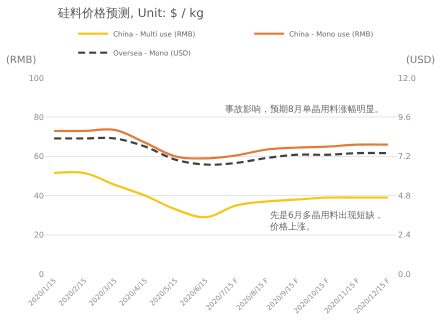 This screenshot has height=336, width=447. I want to click on y-tick-label: 0, so click(41, 274).